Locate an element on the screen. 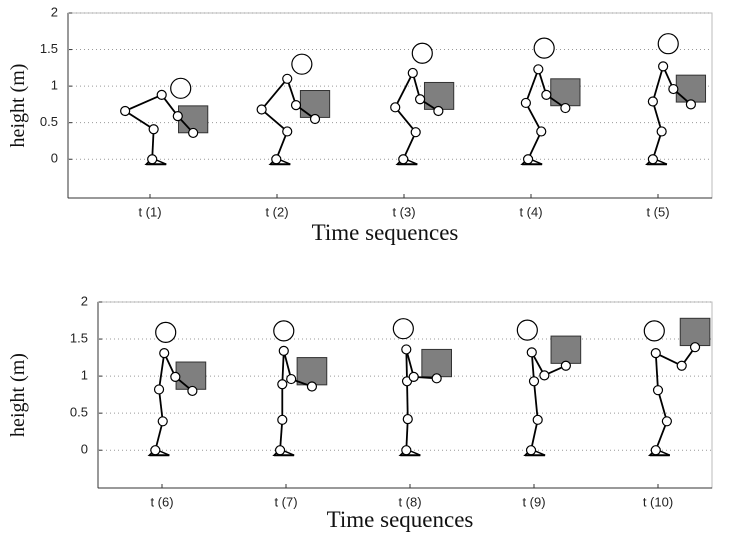 The image size is (734, 544). x-tick-label: t (5) is located at coordinates (657, 211).